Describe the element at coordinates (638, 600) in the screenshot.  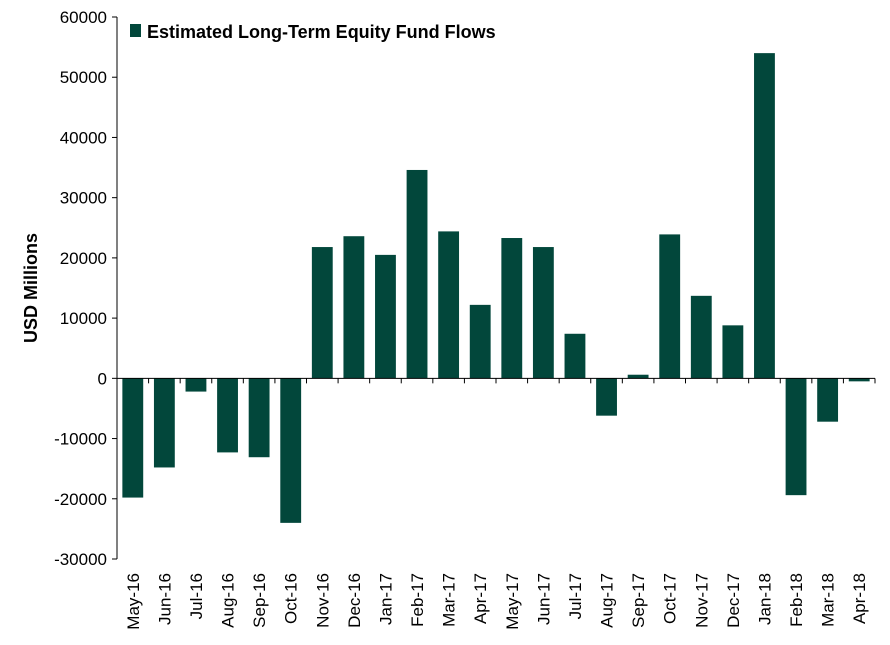
I see `x-tick-label: Sep-17` at that location.